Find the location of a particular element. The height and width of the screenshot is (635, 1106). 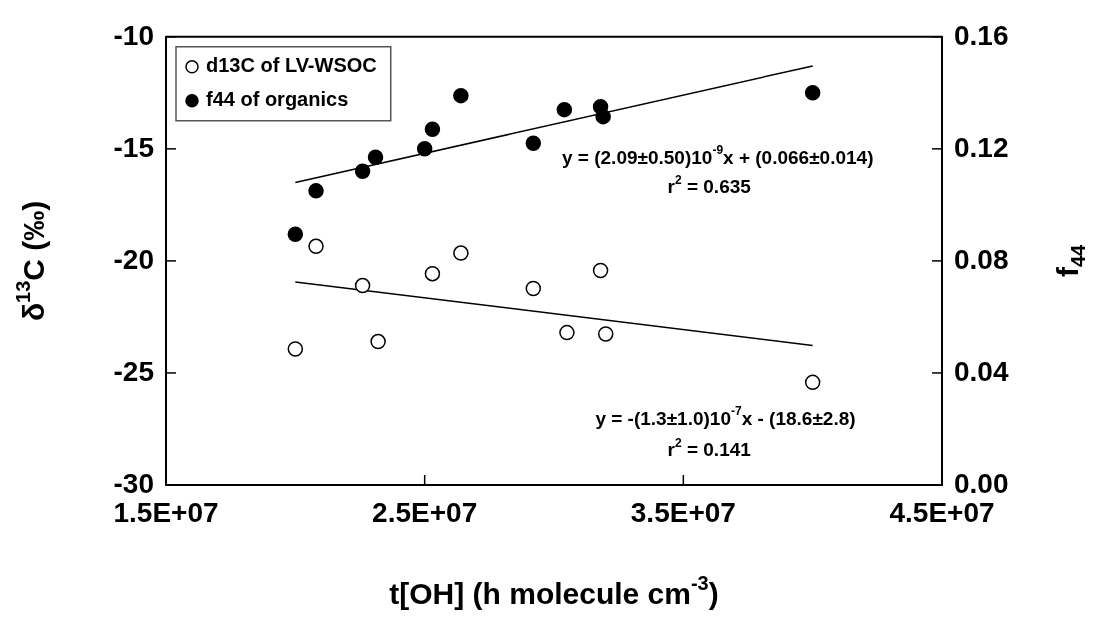

x-tick-label: 3.5E+07 is located at coordinates (683, 512).